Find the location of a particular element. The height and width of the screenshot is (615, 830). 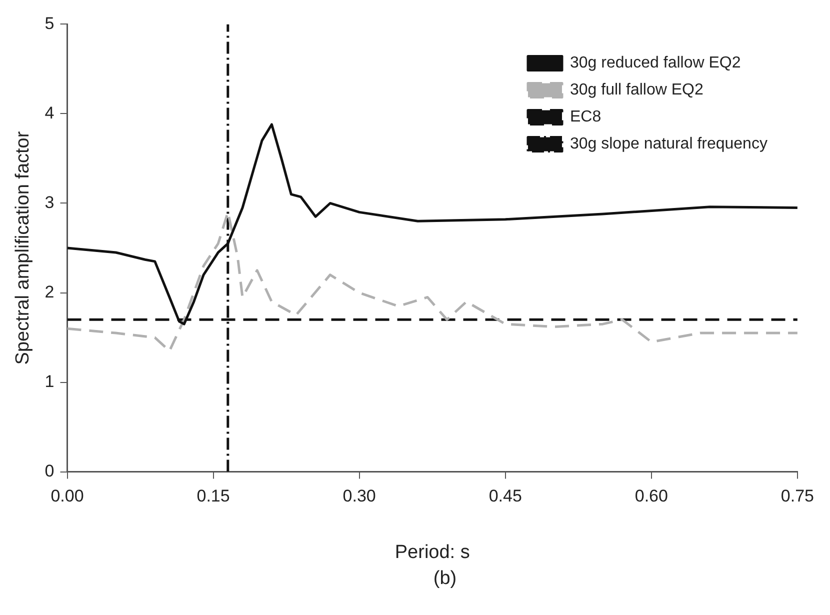

x-axis-title: Period: s is located at coordinates (432, 552).